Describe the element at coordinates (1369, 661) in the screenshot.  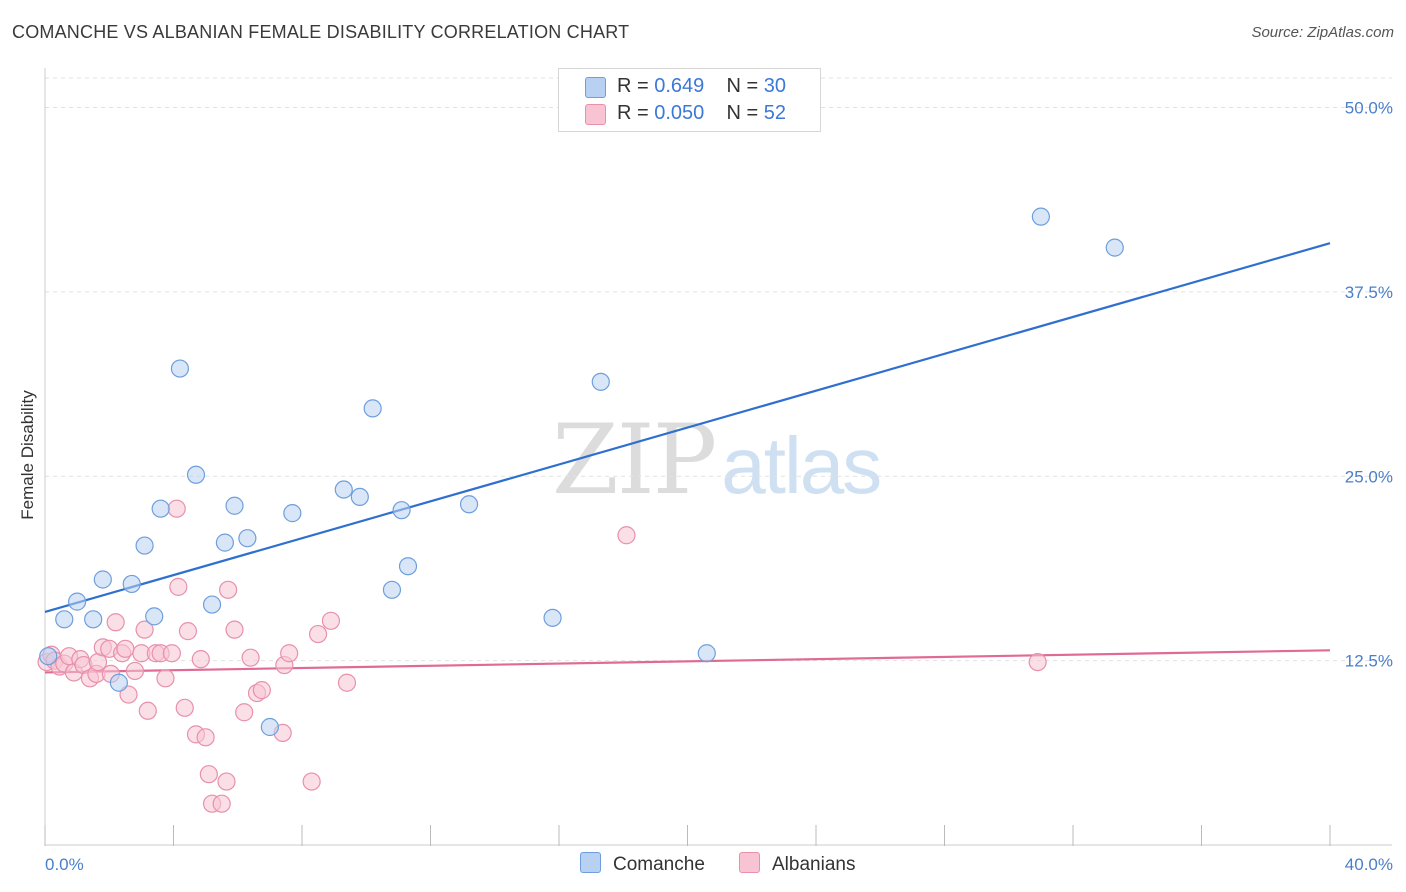
I see `y-tick-label: 12.5%` at that location.